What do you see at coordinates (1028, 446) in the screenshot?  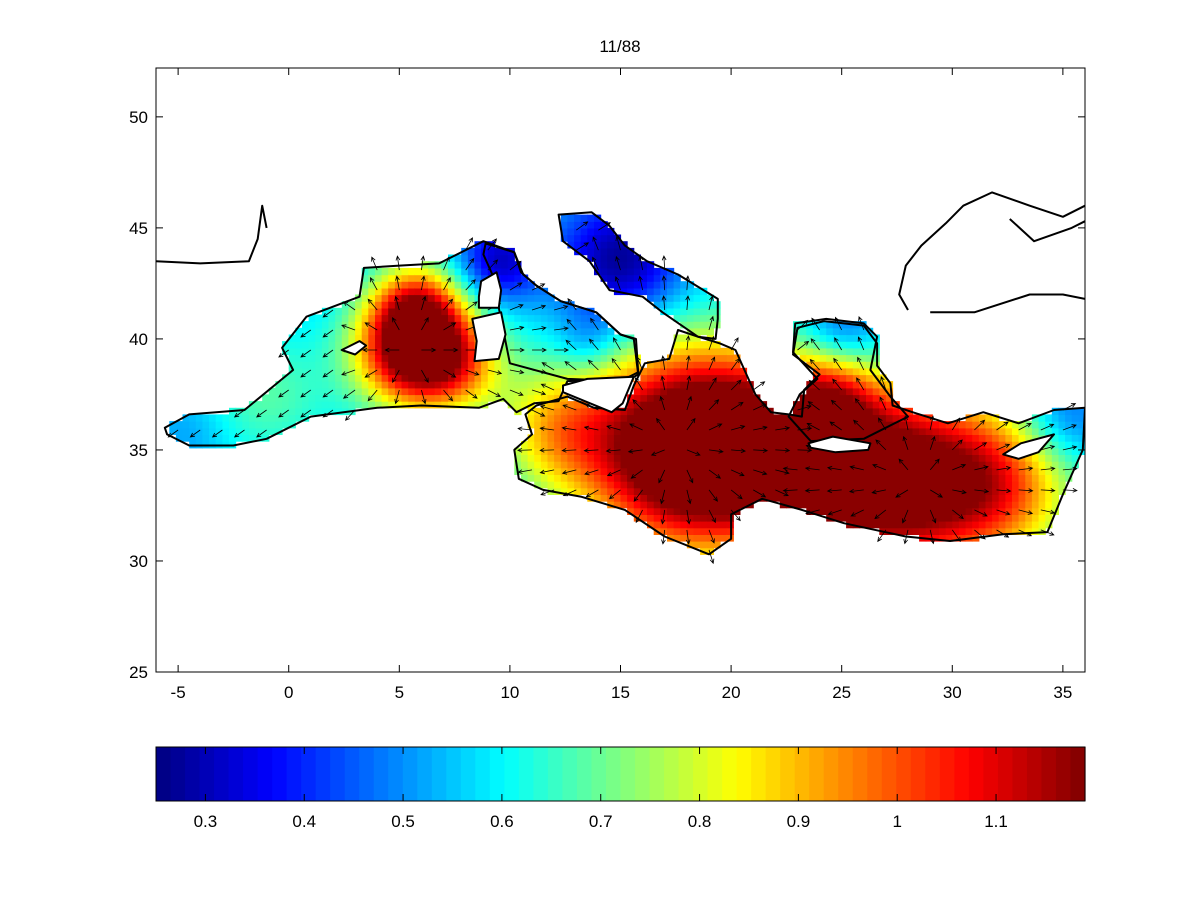 I see `cyprus-island` at bounding box center [1028, 446].